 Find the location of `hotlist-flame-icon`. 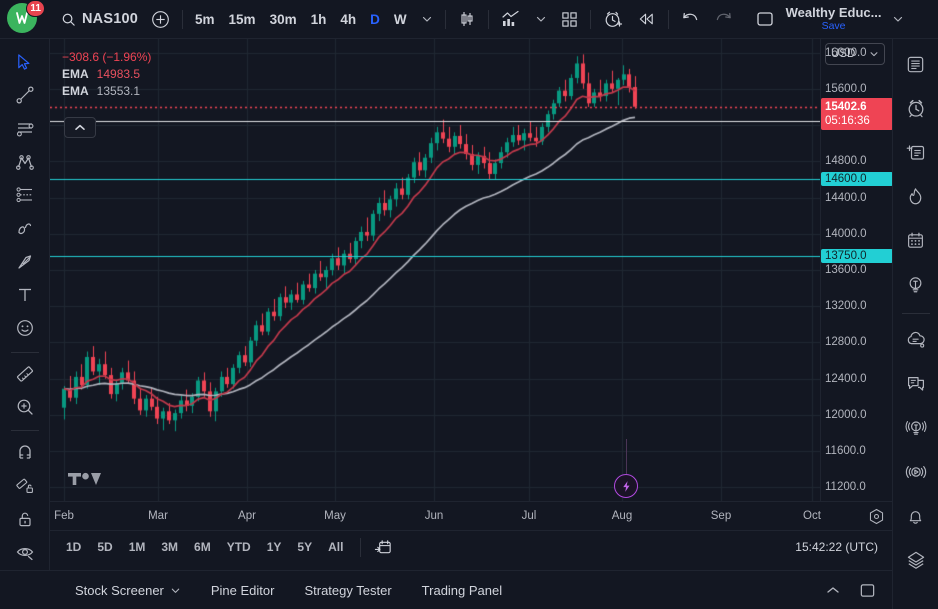

hotlist-flame-icon is located at coordinates (916, 196).